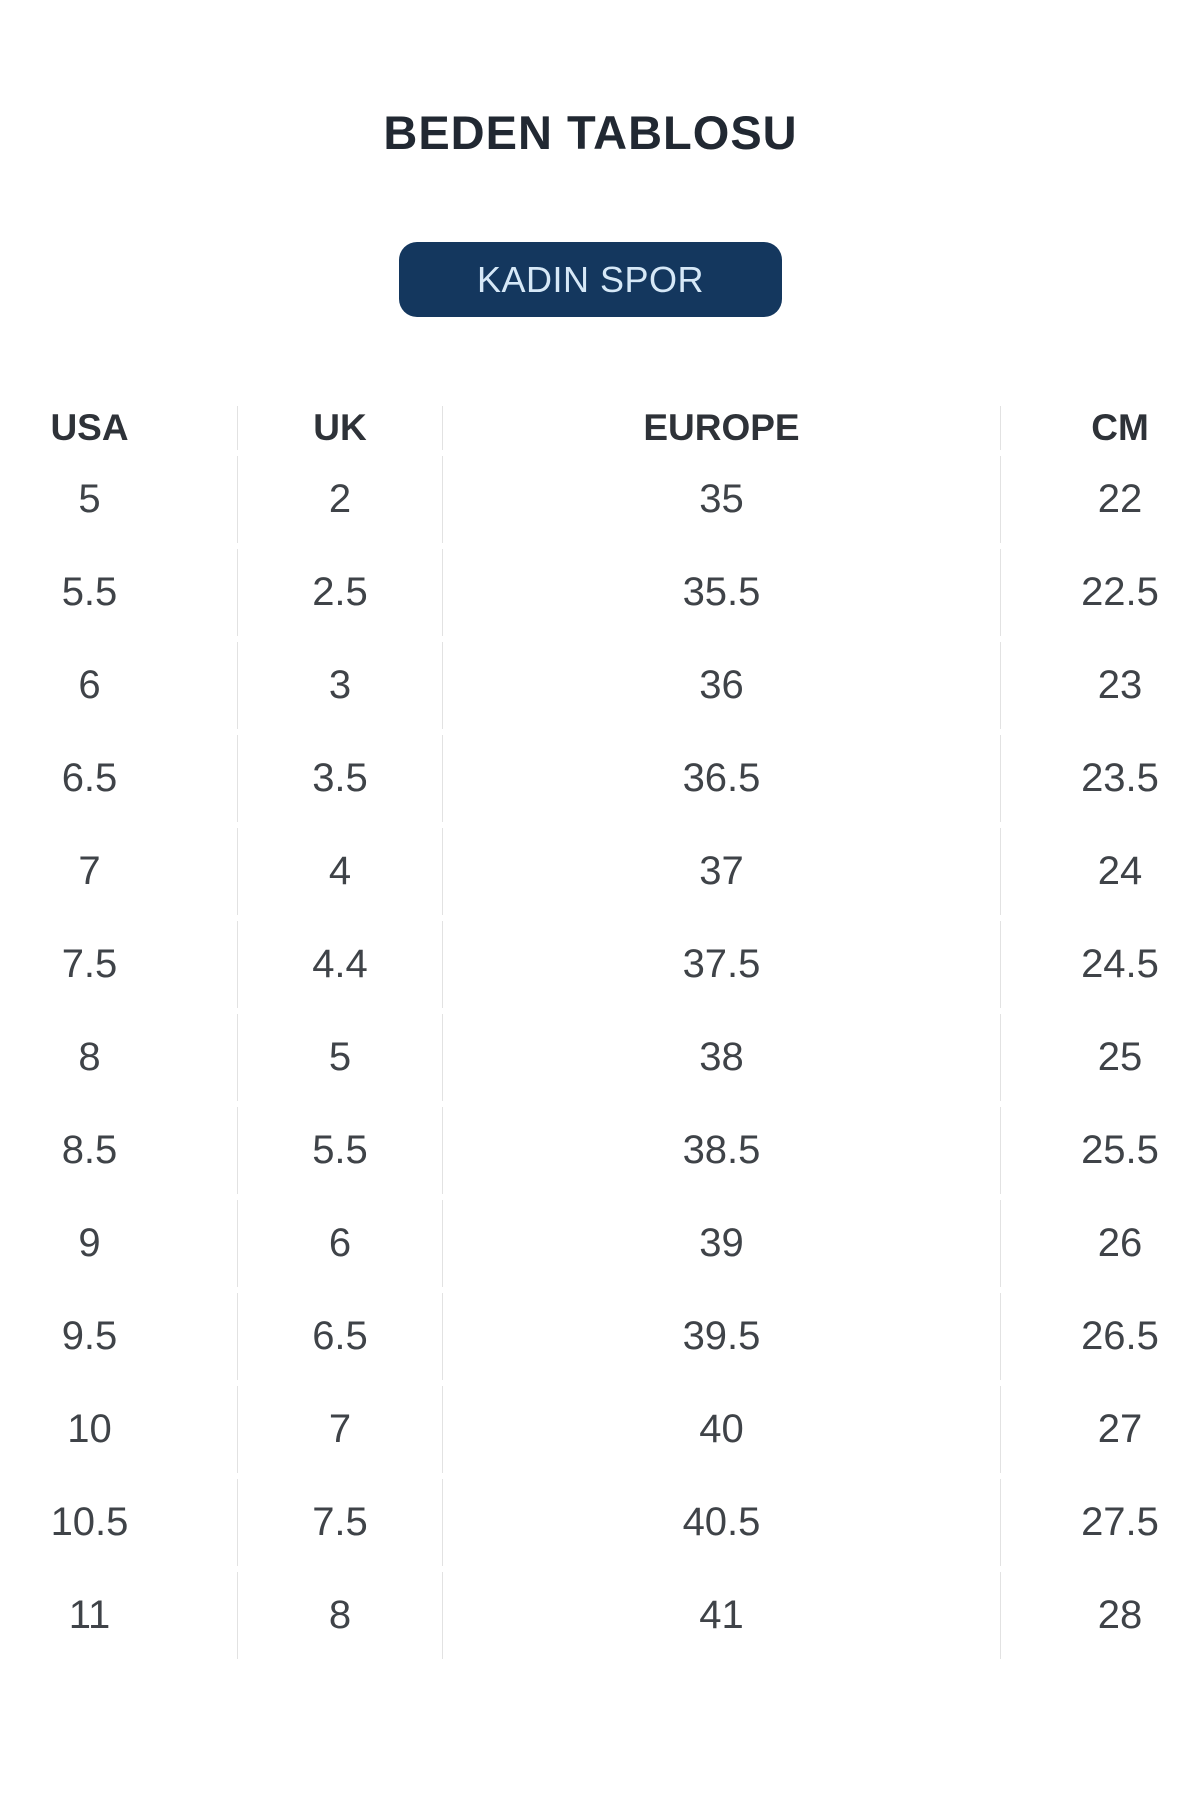  What do you see at coordinates (119, 592) in the screenshot?
I see `size-cell-usa: 5.5` at bounding box center [119, 592].